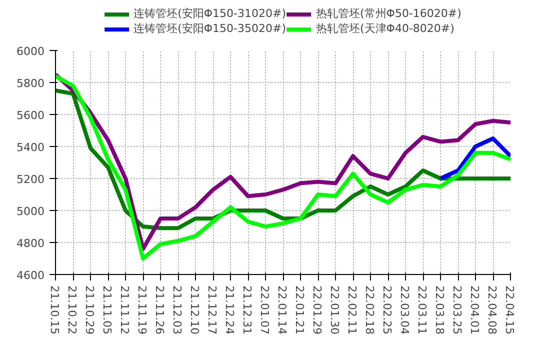 Image resolution: width=550 pixels, height=350 pixels. Describe the element at coordinates (30, 115) in the screenshot. I see `y-tick-label: 5600` at that location.